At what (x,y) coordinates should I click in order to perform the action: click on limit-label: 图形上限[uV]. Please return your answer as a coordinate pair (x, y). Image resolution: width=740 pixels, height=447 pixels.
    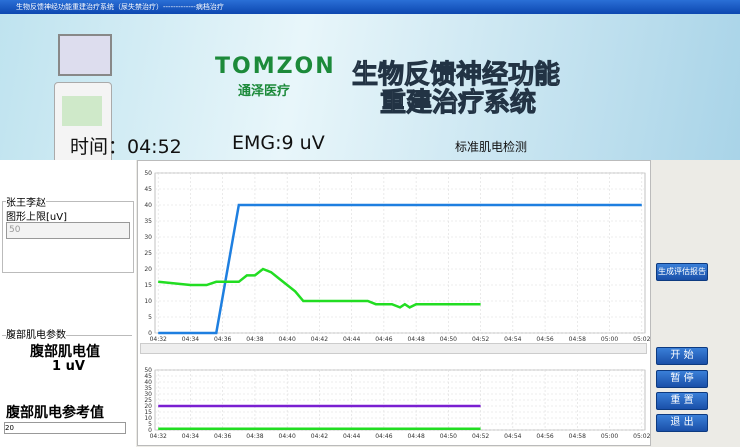
    Looking at the image, I should click on (36, 217).